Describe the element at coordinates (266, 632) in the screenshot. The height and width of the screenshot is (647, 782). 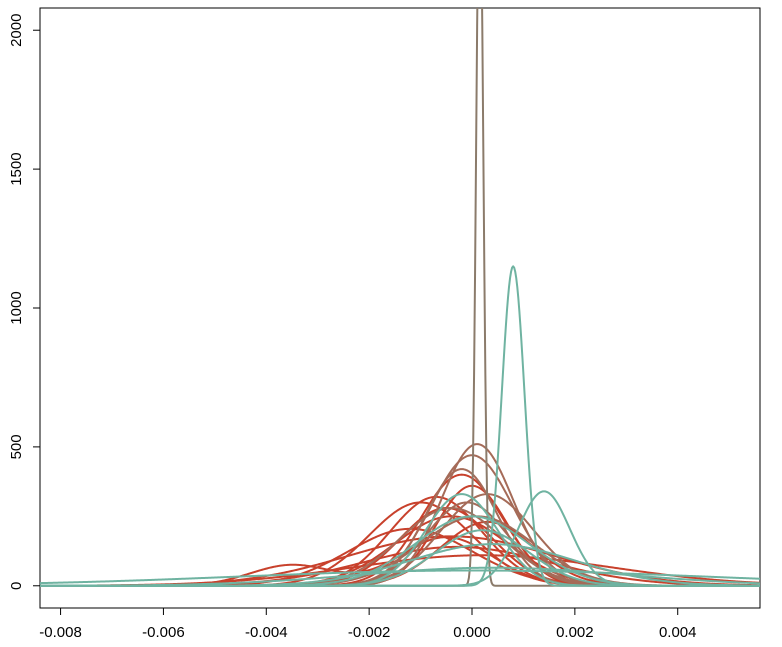
I see `x-tick-label: -0.004` at that location.